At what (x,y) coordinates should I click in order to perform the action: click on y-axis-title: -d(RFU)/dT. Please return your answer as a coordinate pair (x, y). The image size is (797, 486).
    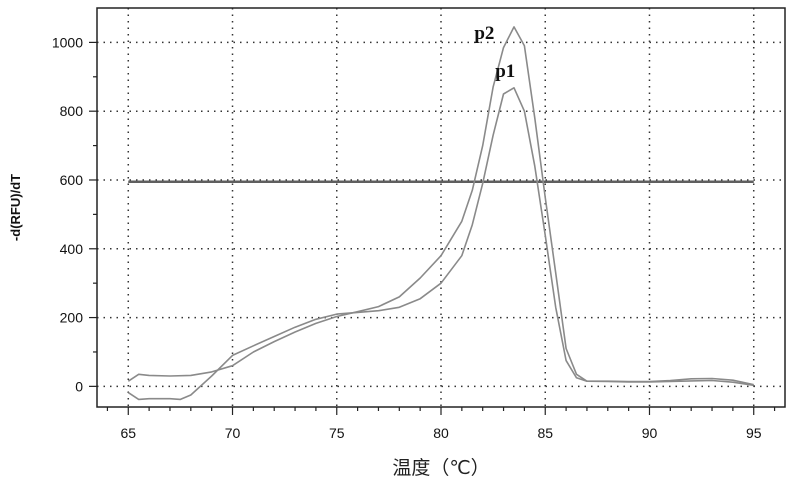
    Looking at the image, I should click on (15, 207).